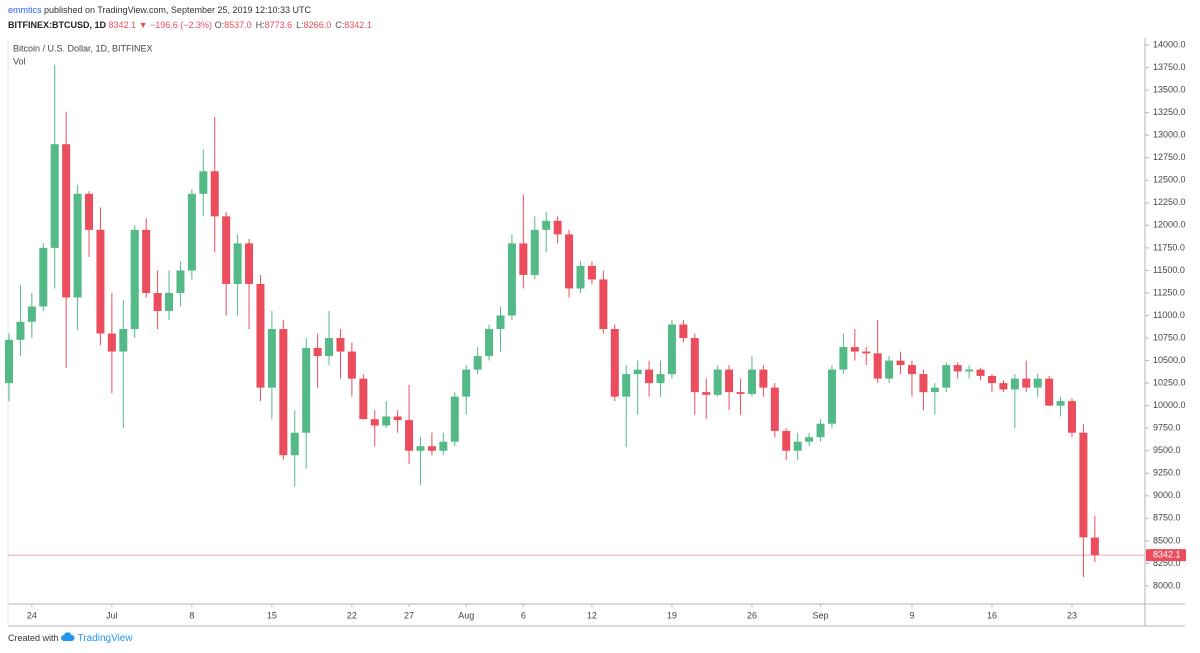 Image resolution: width=1200 pixels, height=653 pixels. What do you see at coordinates (340, 25) in the screenshot?
I see `ohlc-key: C:` at bounding box center [340, 25].